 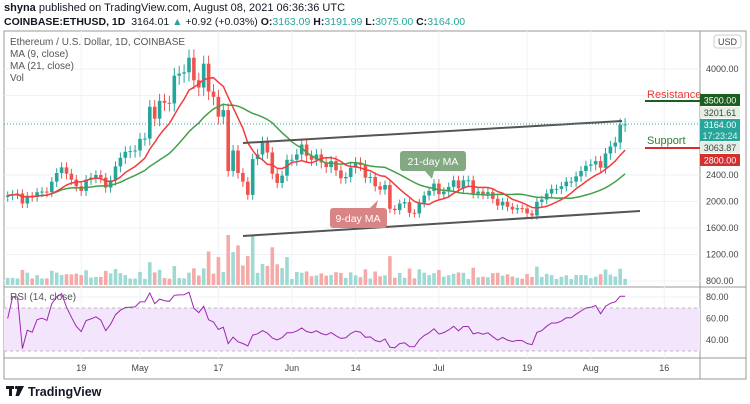 I want to click on high: 3191.99, so click(x=343, y=22).